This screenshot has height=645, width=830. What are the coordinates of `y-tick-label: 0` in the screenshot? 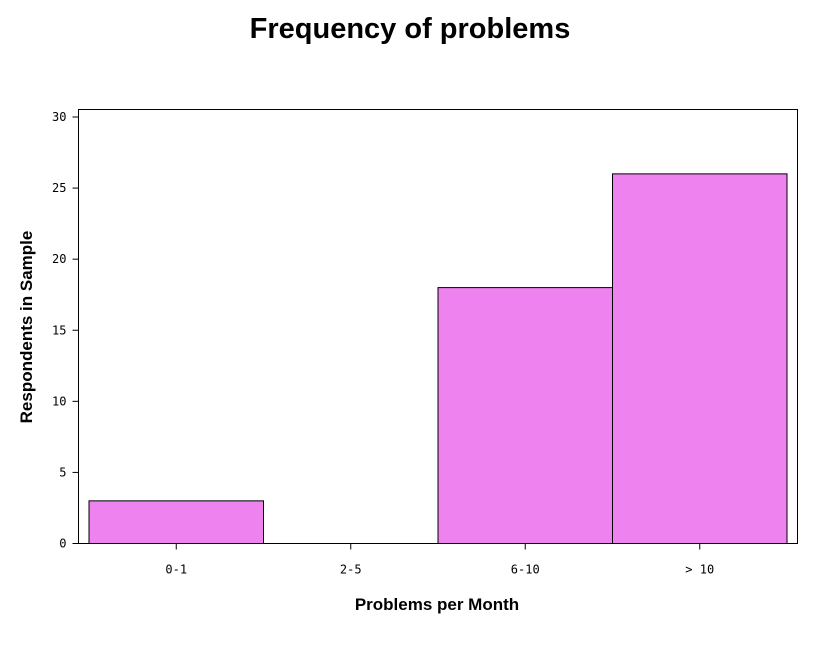 It's located at (62, 544).